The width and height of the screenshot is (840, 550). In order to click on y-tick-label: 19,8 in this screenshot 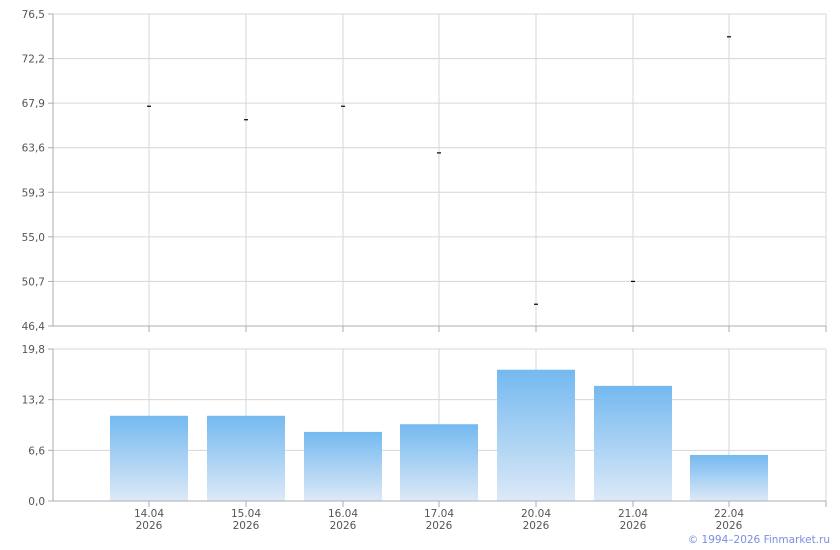, I will do `click(33, 350)`.